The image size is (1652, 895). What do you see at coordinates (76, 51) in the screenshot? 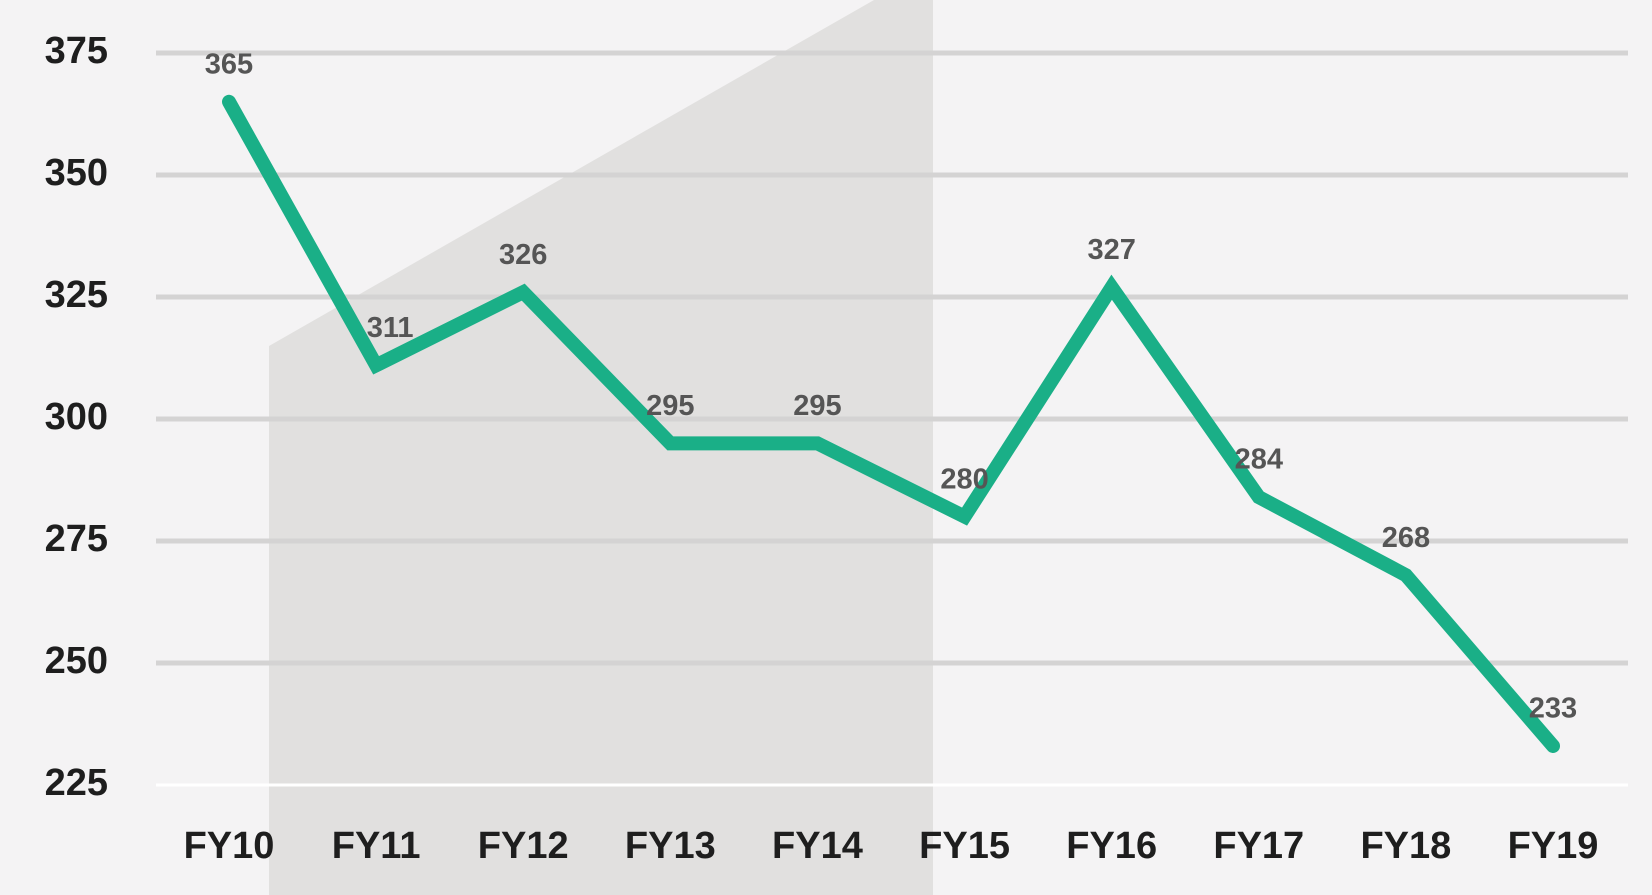
I see `y-tick-label: 375` at bounding box center [76, 51].